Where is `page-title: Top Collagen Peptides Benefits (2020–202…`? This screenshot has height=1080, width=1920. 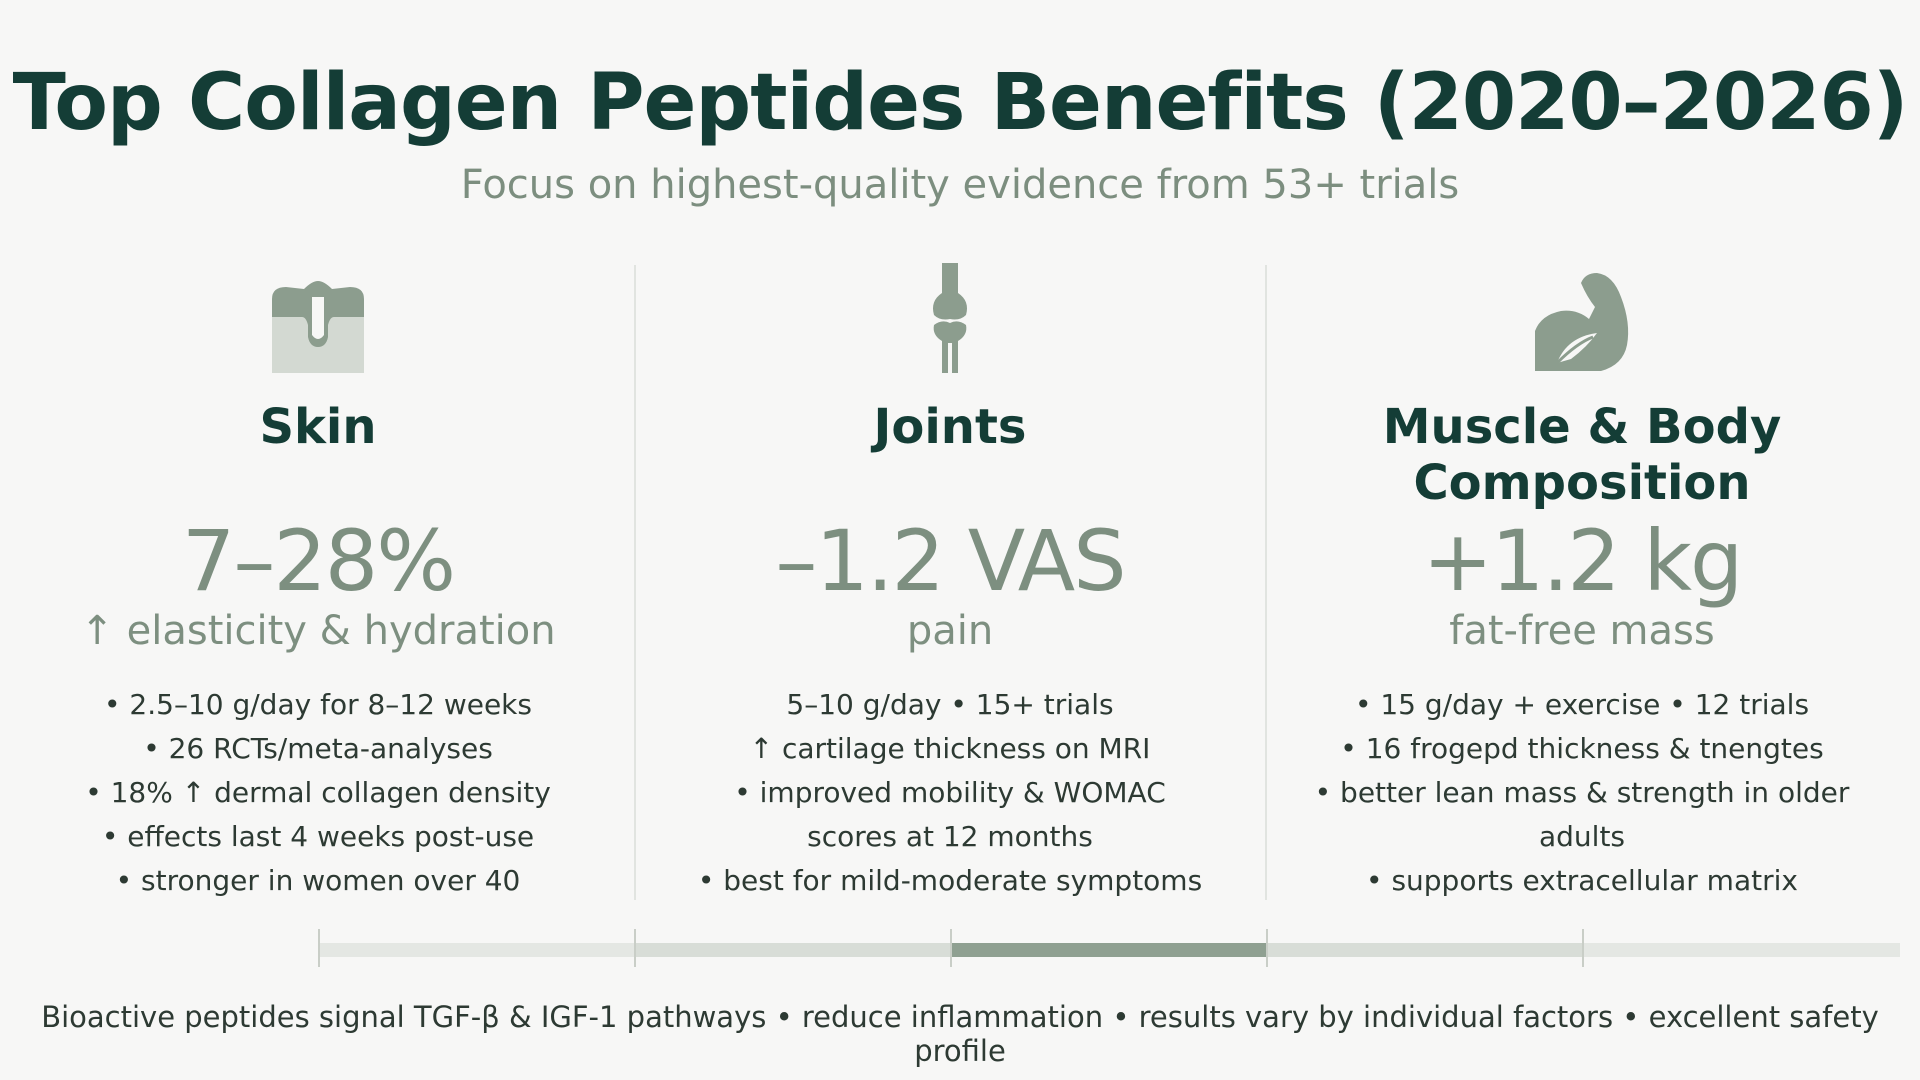 page-title: Top Collagen Peptides Benefits (2020–202… is located at coordinates (960, 103).